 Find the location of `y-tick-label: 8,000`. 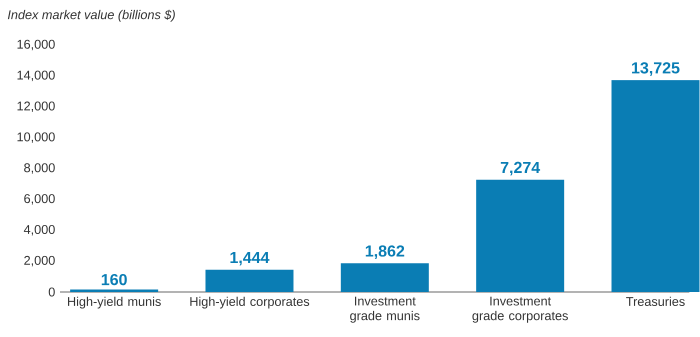

y-tick-label: 8,000 is located at coordinates (39, 168).